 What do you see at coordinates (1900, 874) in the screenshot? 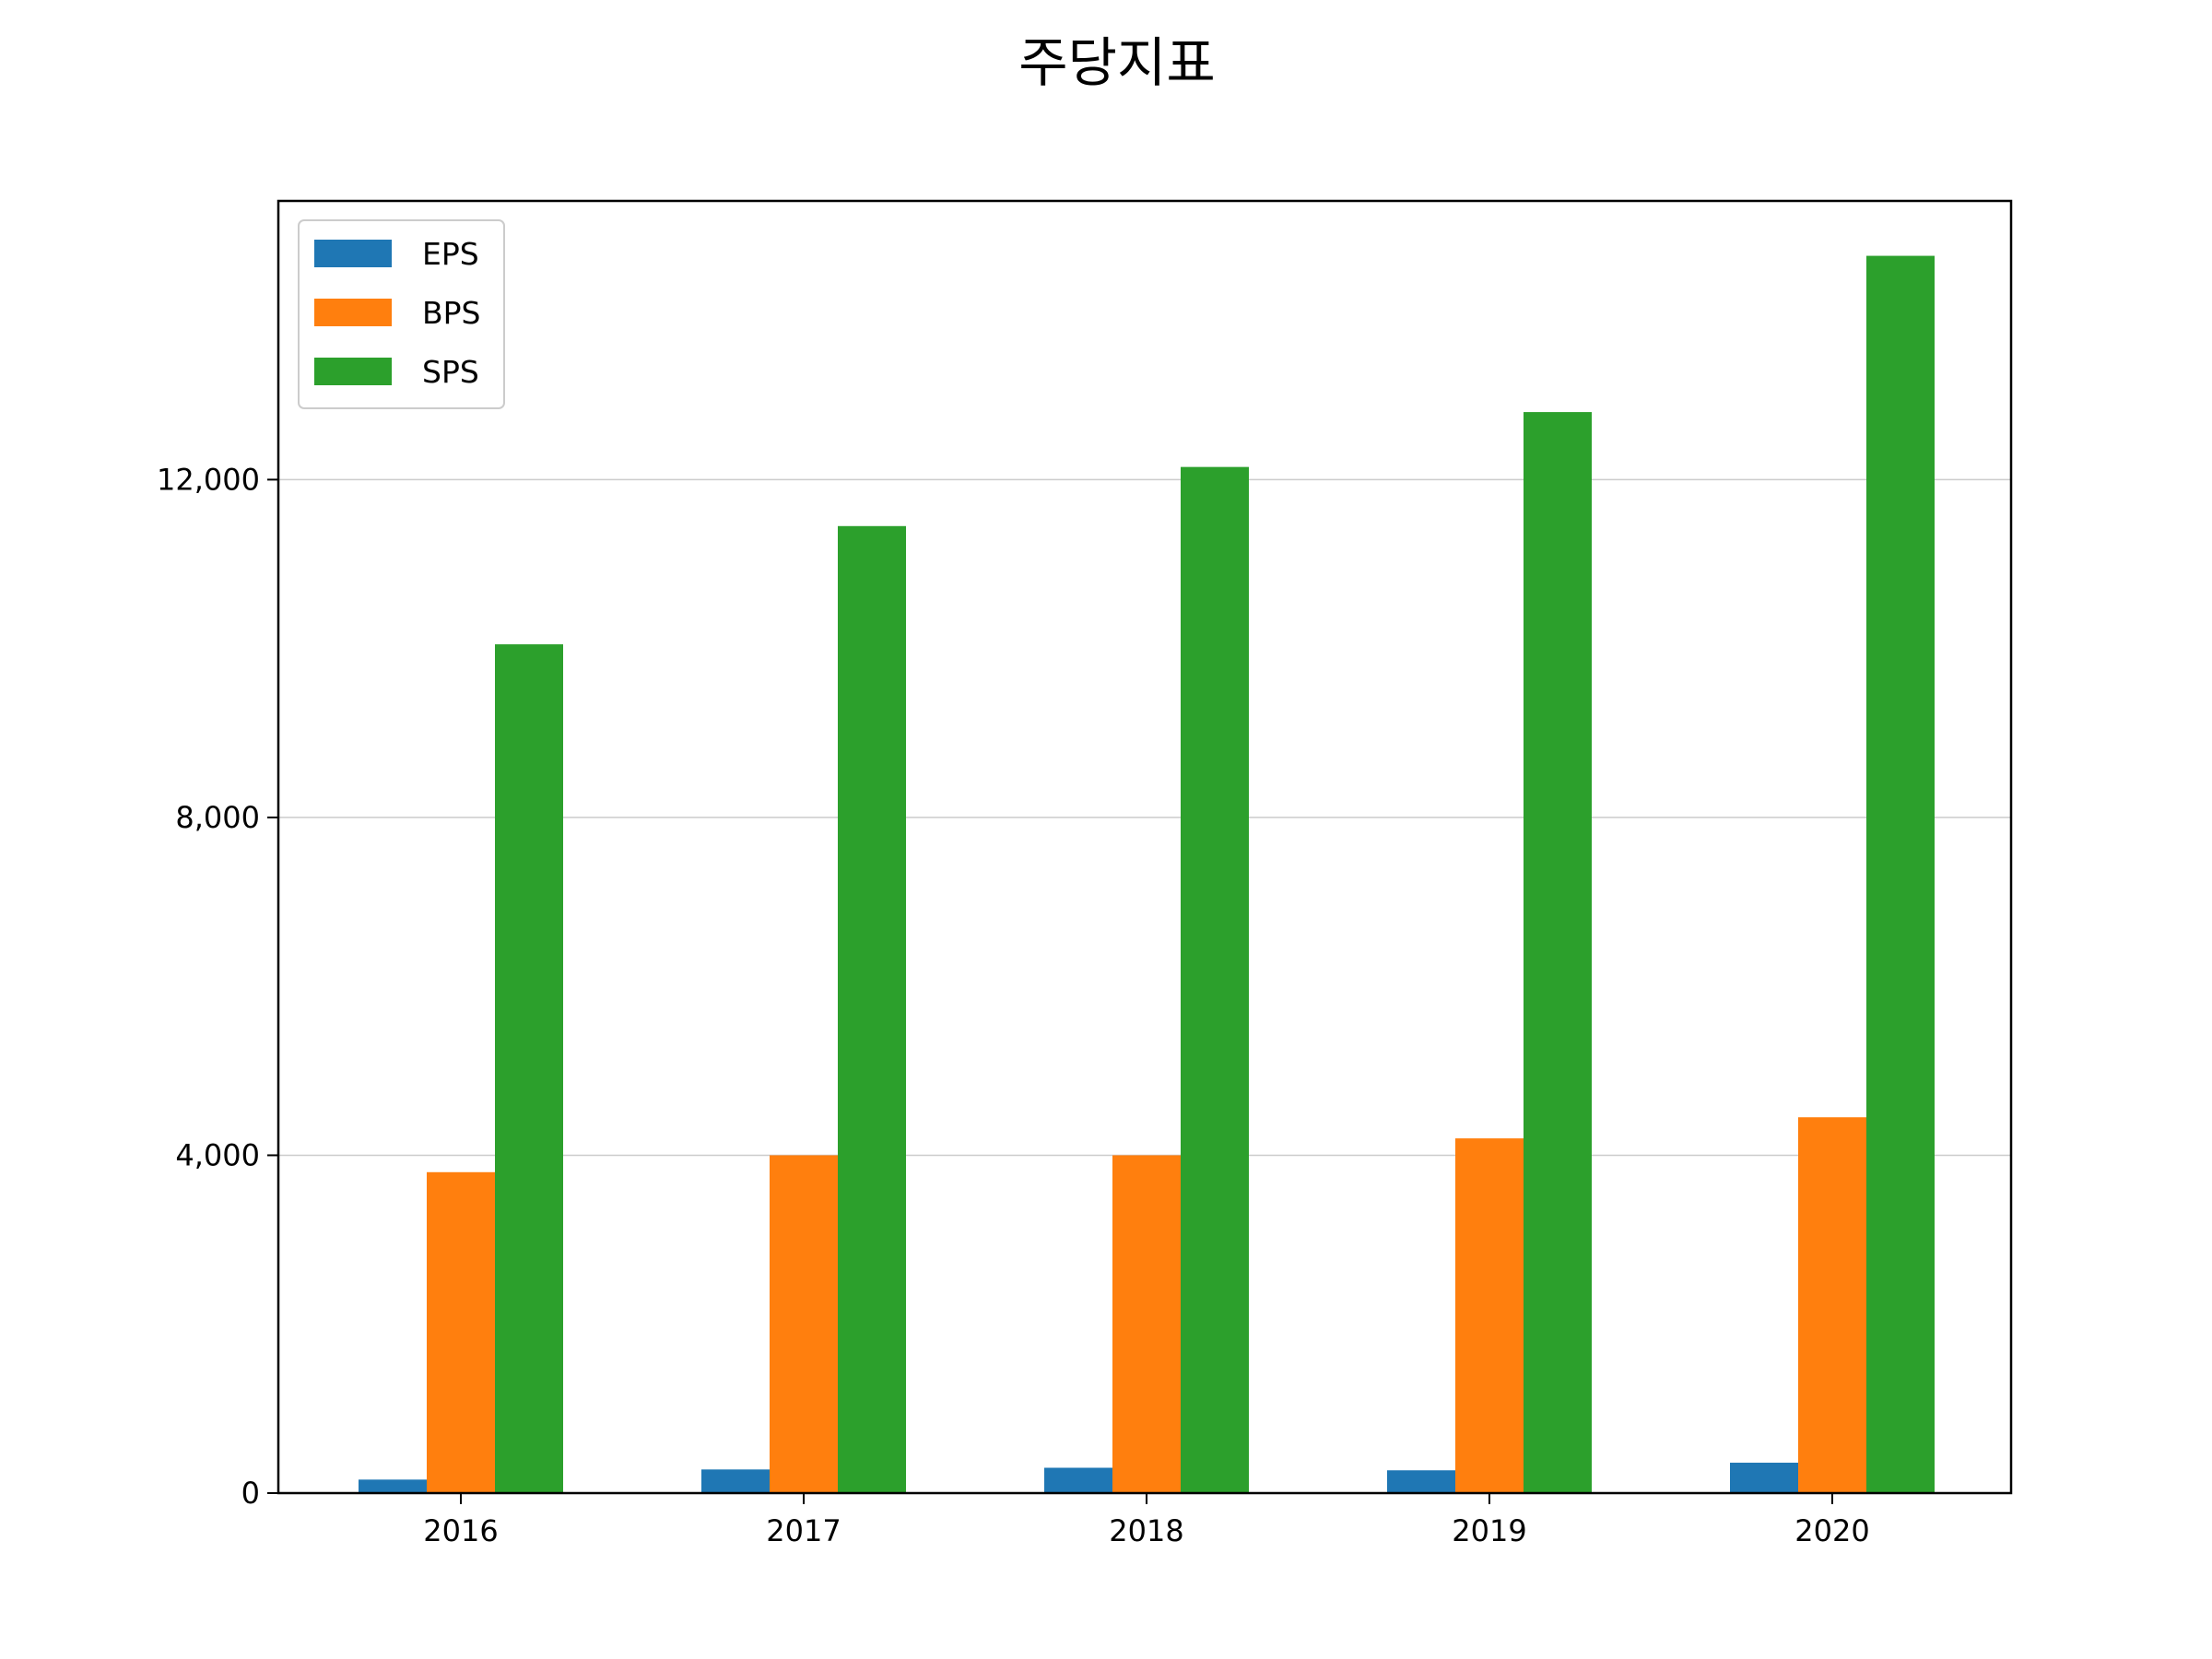
I see `bar-sps-2020` at bounding box center [1900, 874].